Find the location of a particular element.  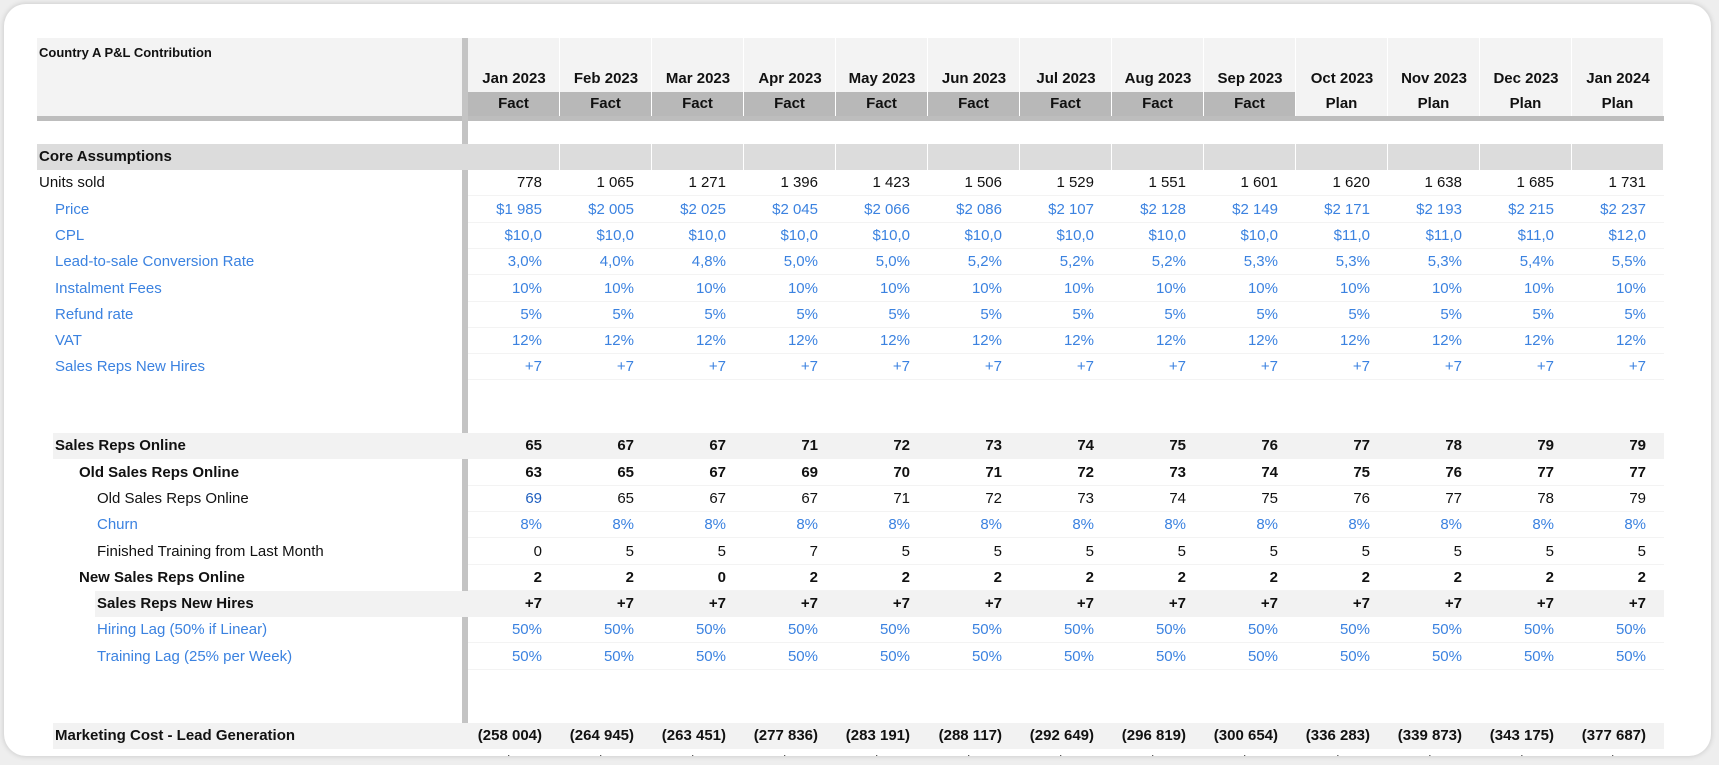

row-label: Core Assumptions is located at coordinates (105, 156).